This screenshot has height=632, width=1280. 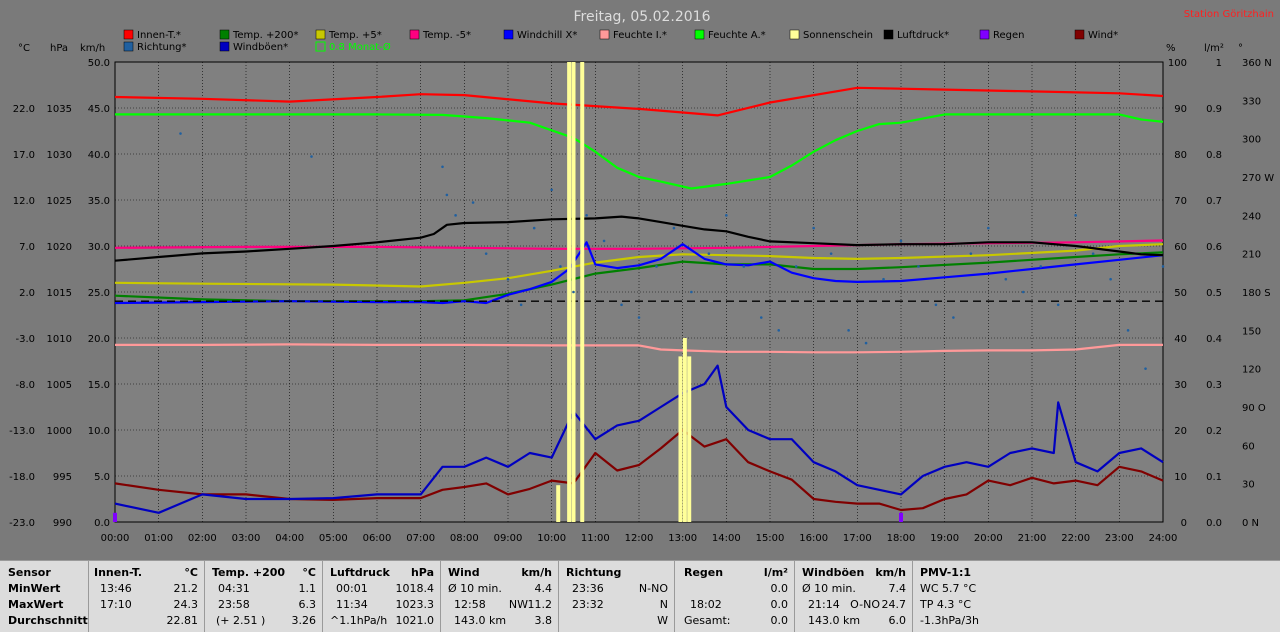 I want to click on legend-swatch-wind, so click(x=1079, y=34).